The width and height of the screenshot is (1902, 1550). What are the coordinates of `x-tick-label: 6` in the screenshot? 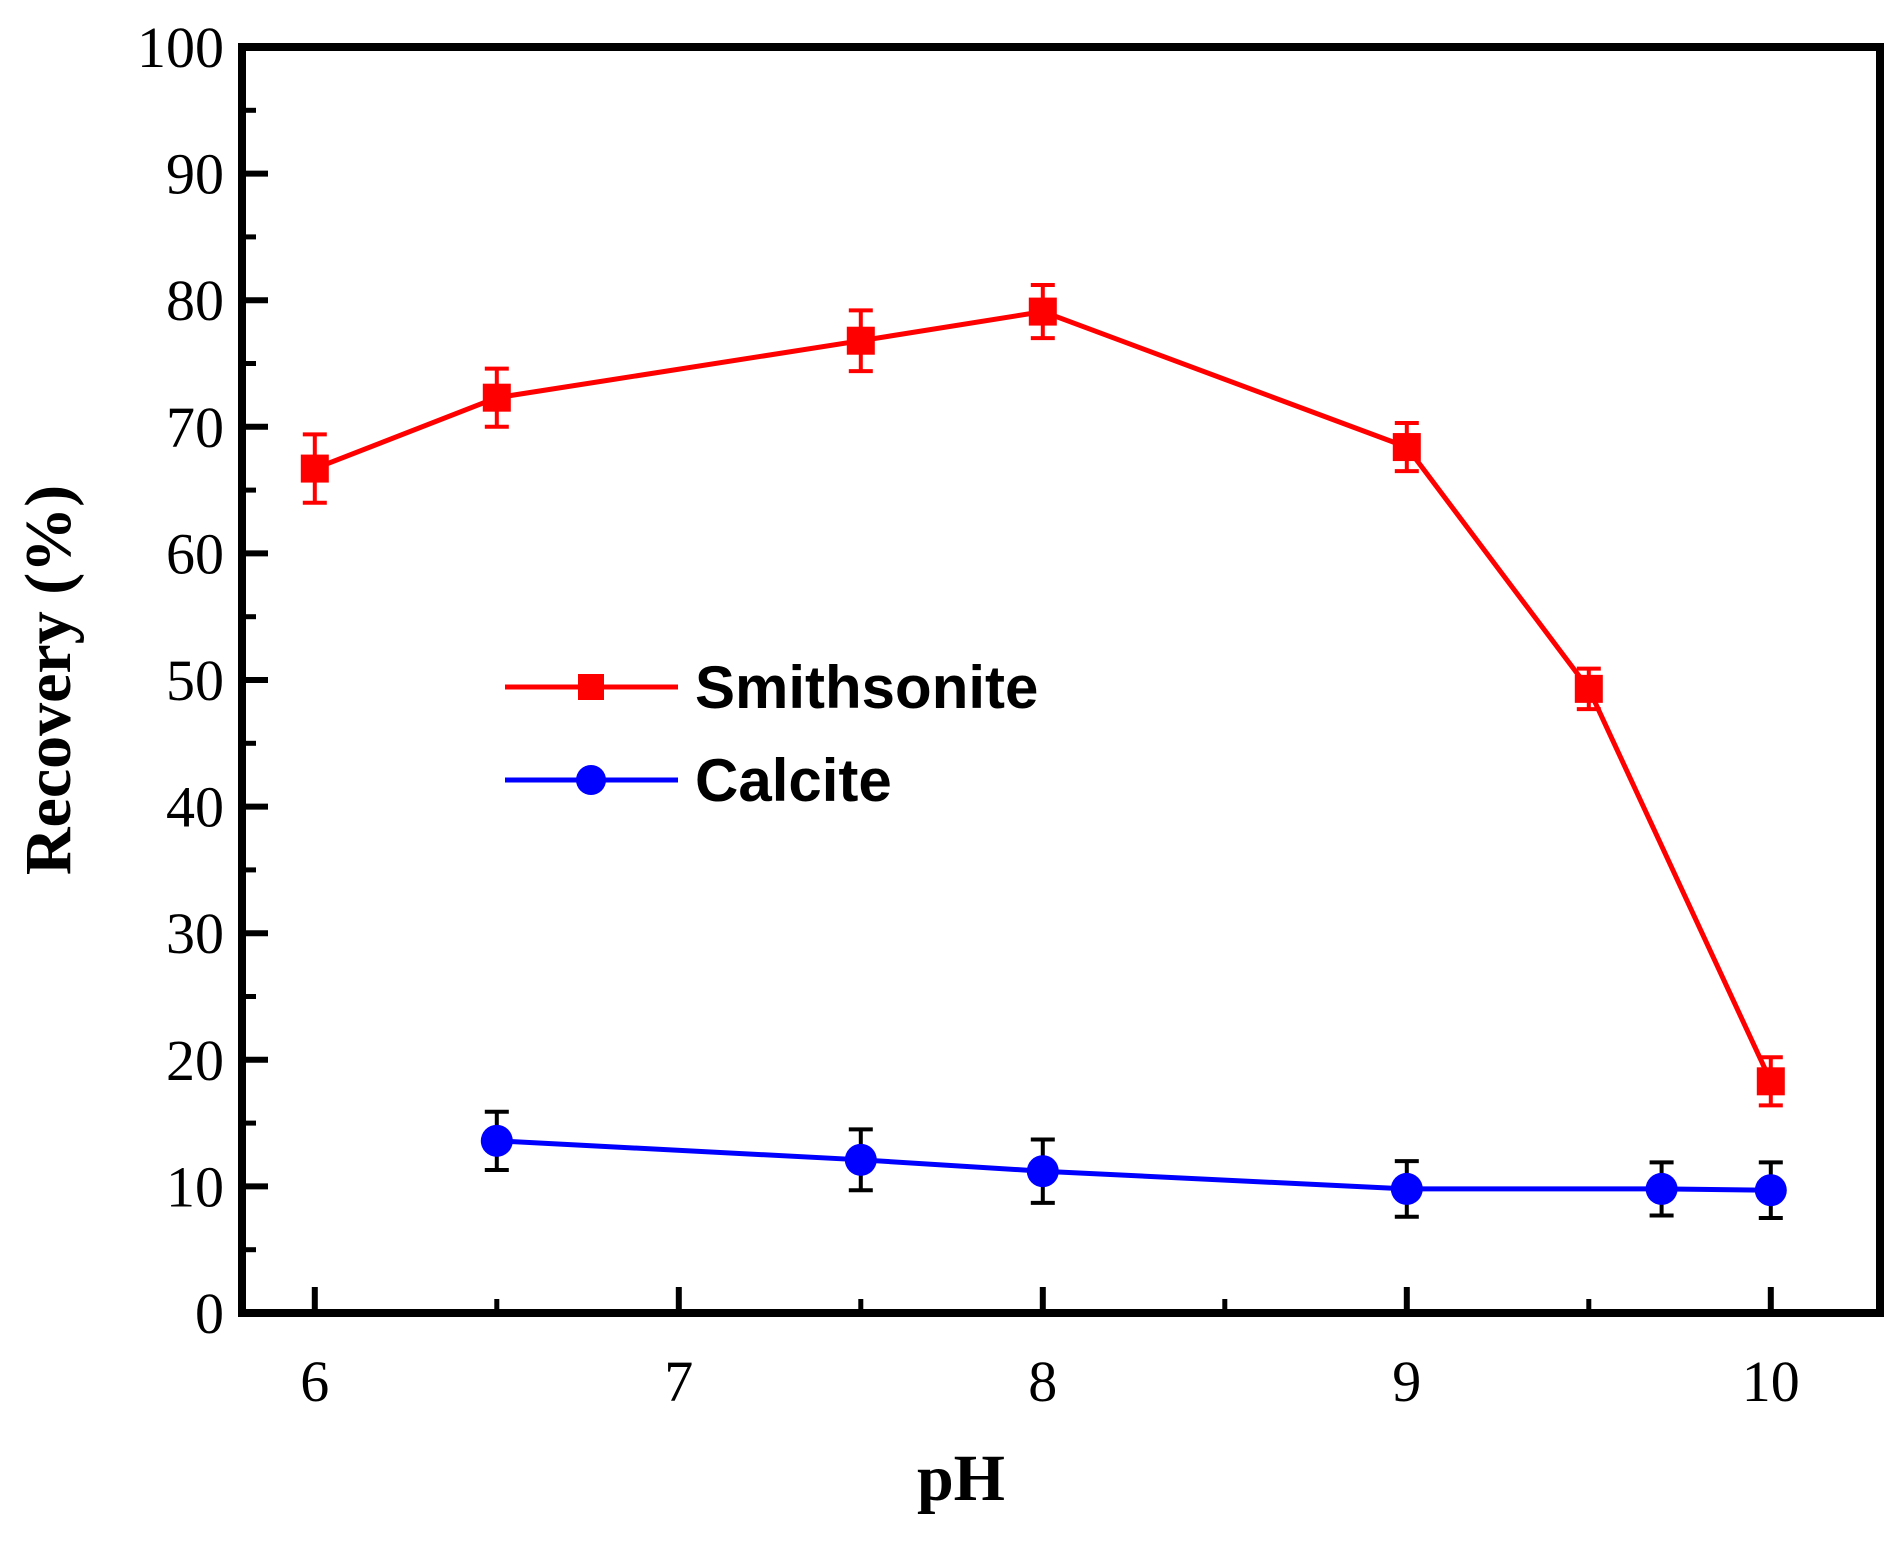 It's located at (314, 1381).